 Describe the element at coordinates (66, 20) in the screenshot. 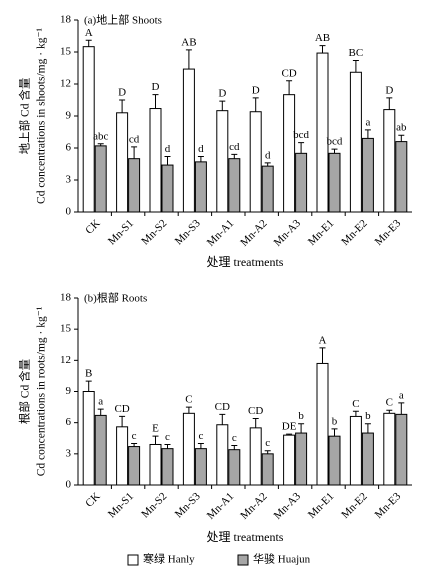

I see `y-tick-label: 18` at that location.